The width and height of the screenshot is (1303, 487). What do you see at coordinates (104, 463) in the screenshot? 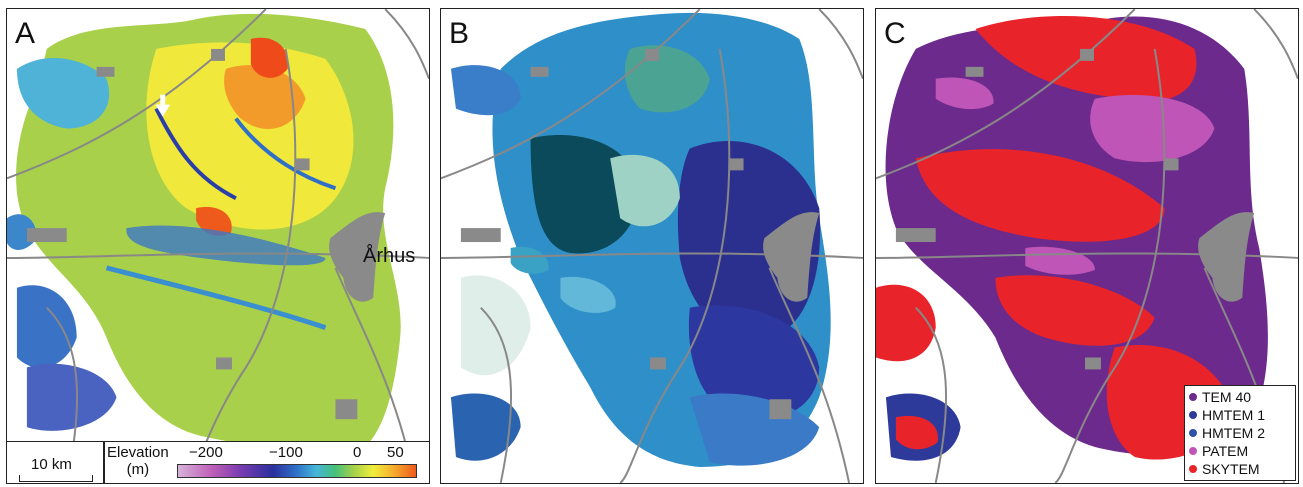
I see `divider` at bounding box center [104, 463].